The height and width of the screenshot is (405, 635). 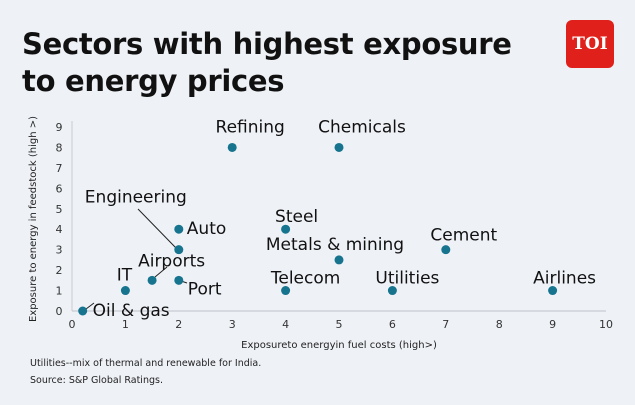 I want to click on x-tick-label: 9, so click(x=552, y=324).